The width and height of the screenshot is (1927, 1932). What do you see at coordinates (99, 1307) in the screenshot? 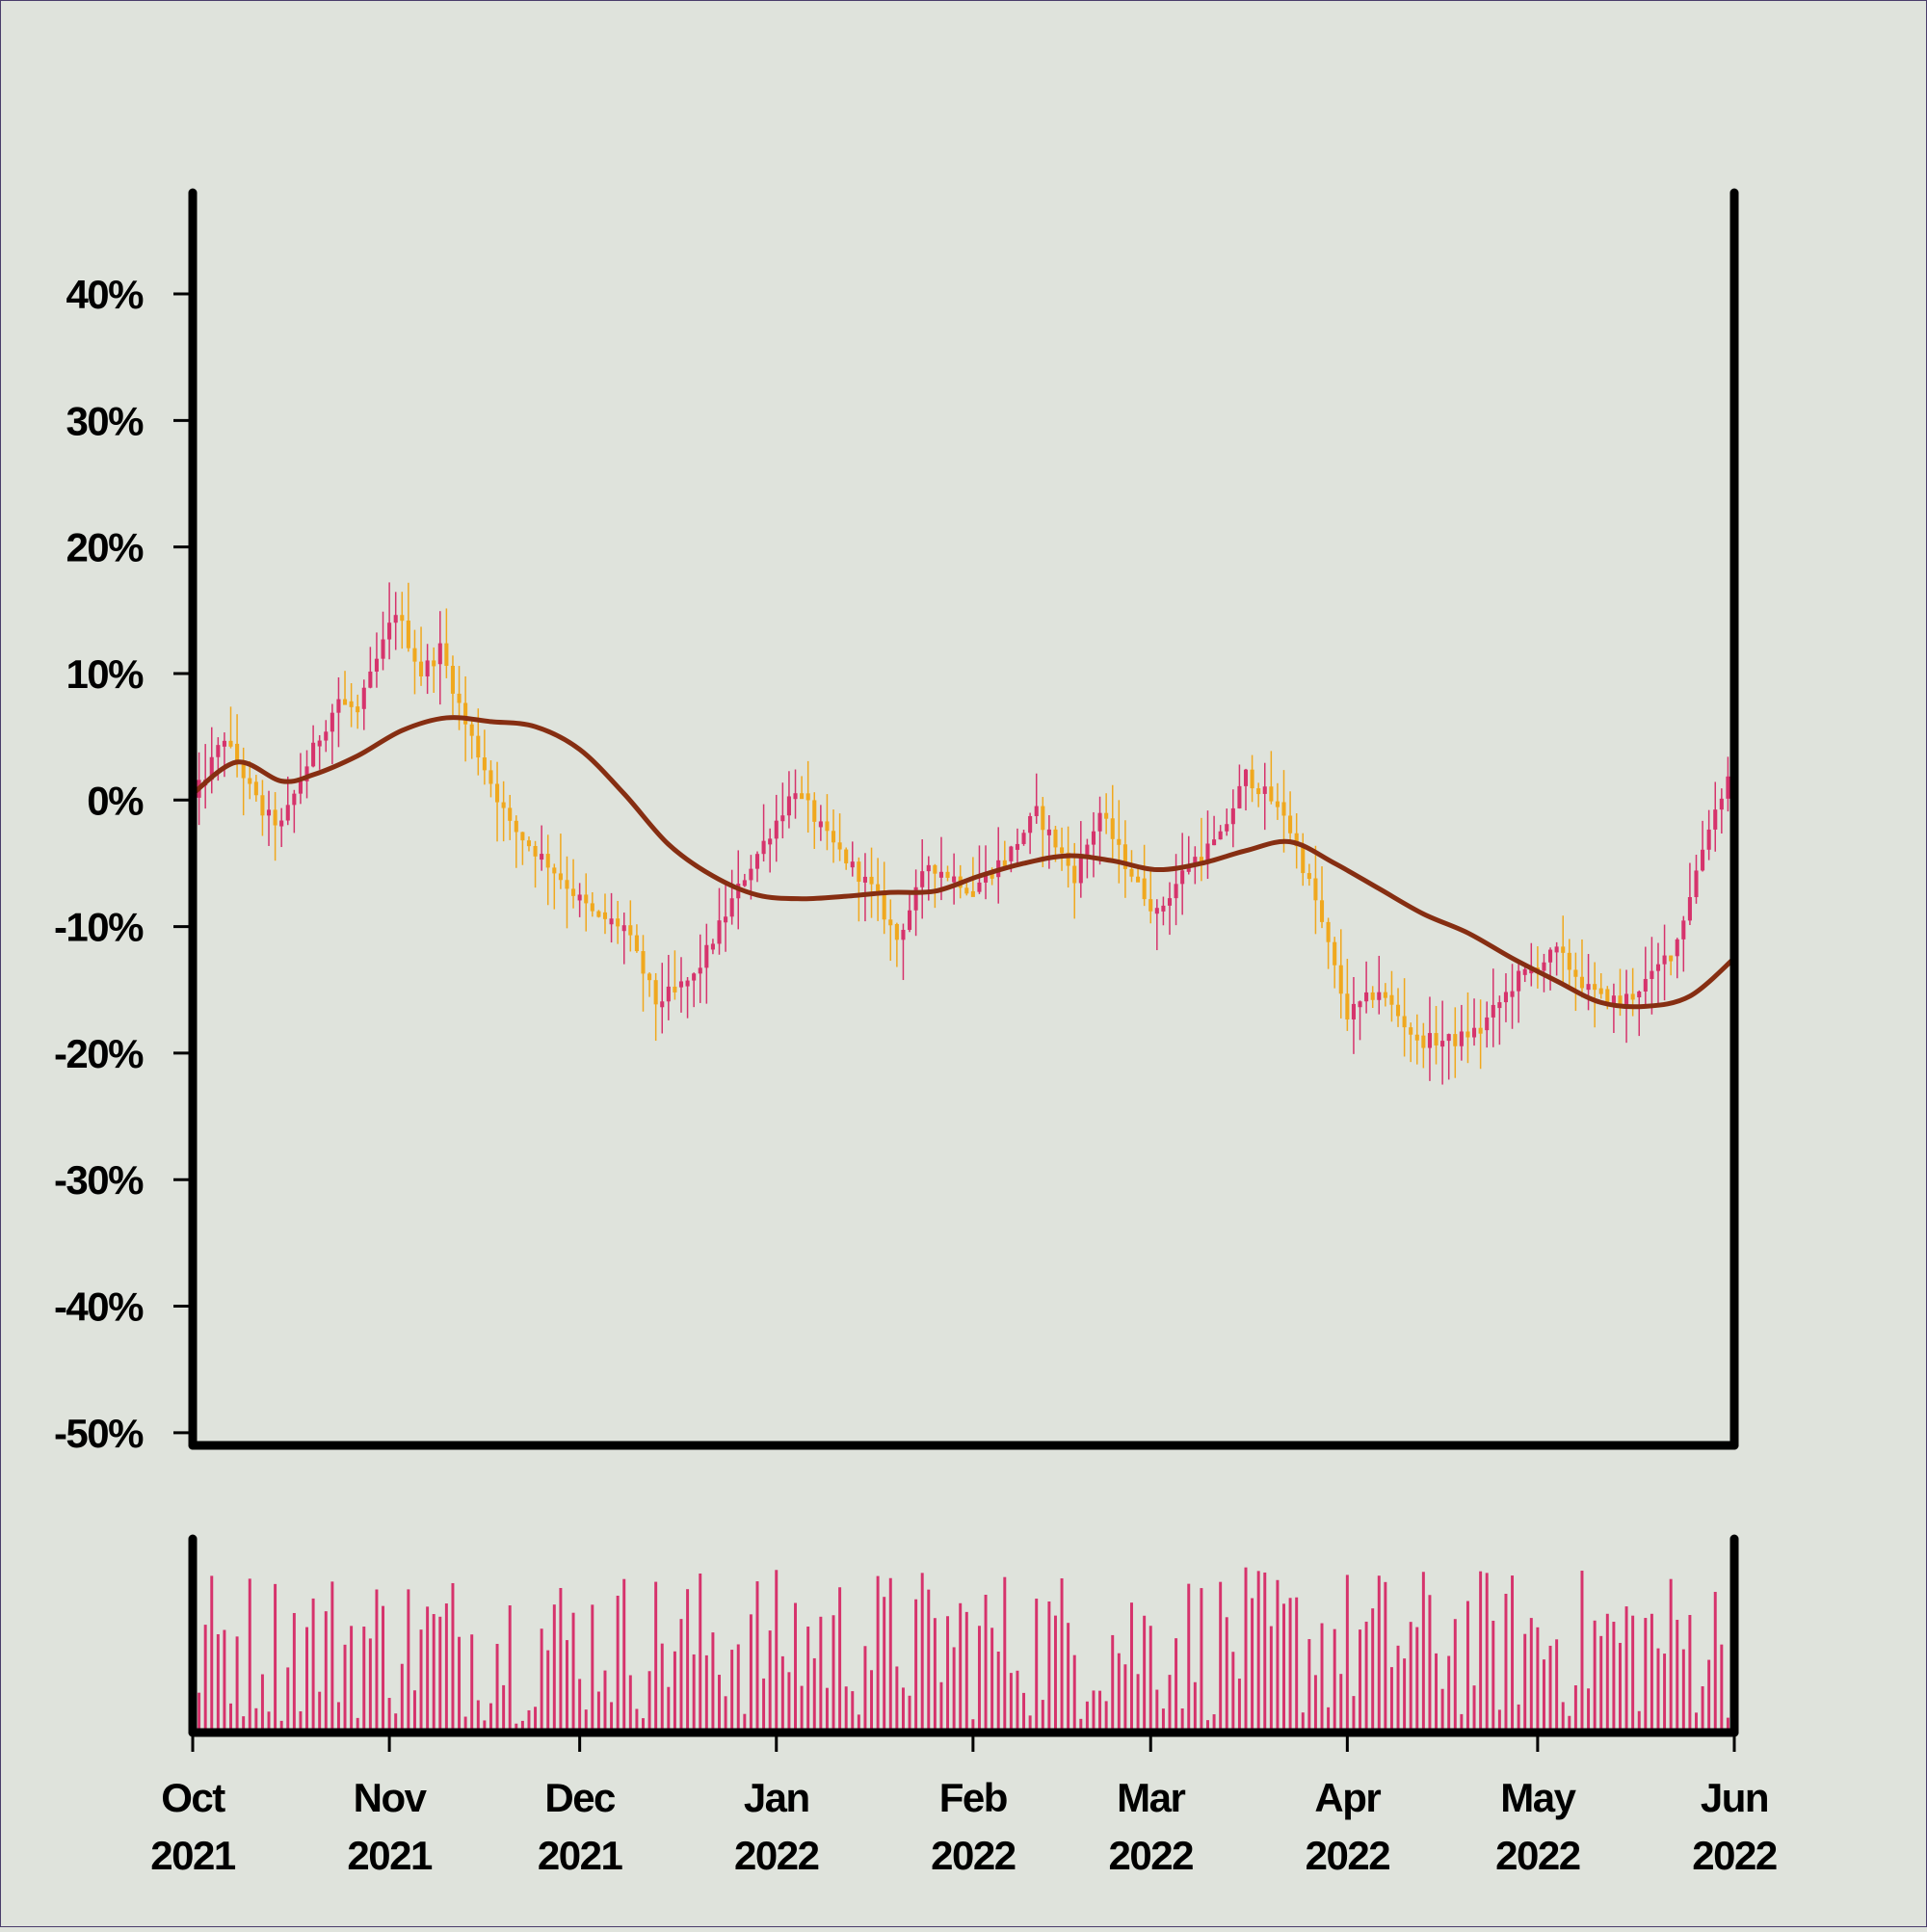
I see `y-tick-label: -40%` at bounding box center [99, 1307].